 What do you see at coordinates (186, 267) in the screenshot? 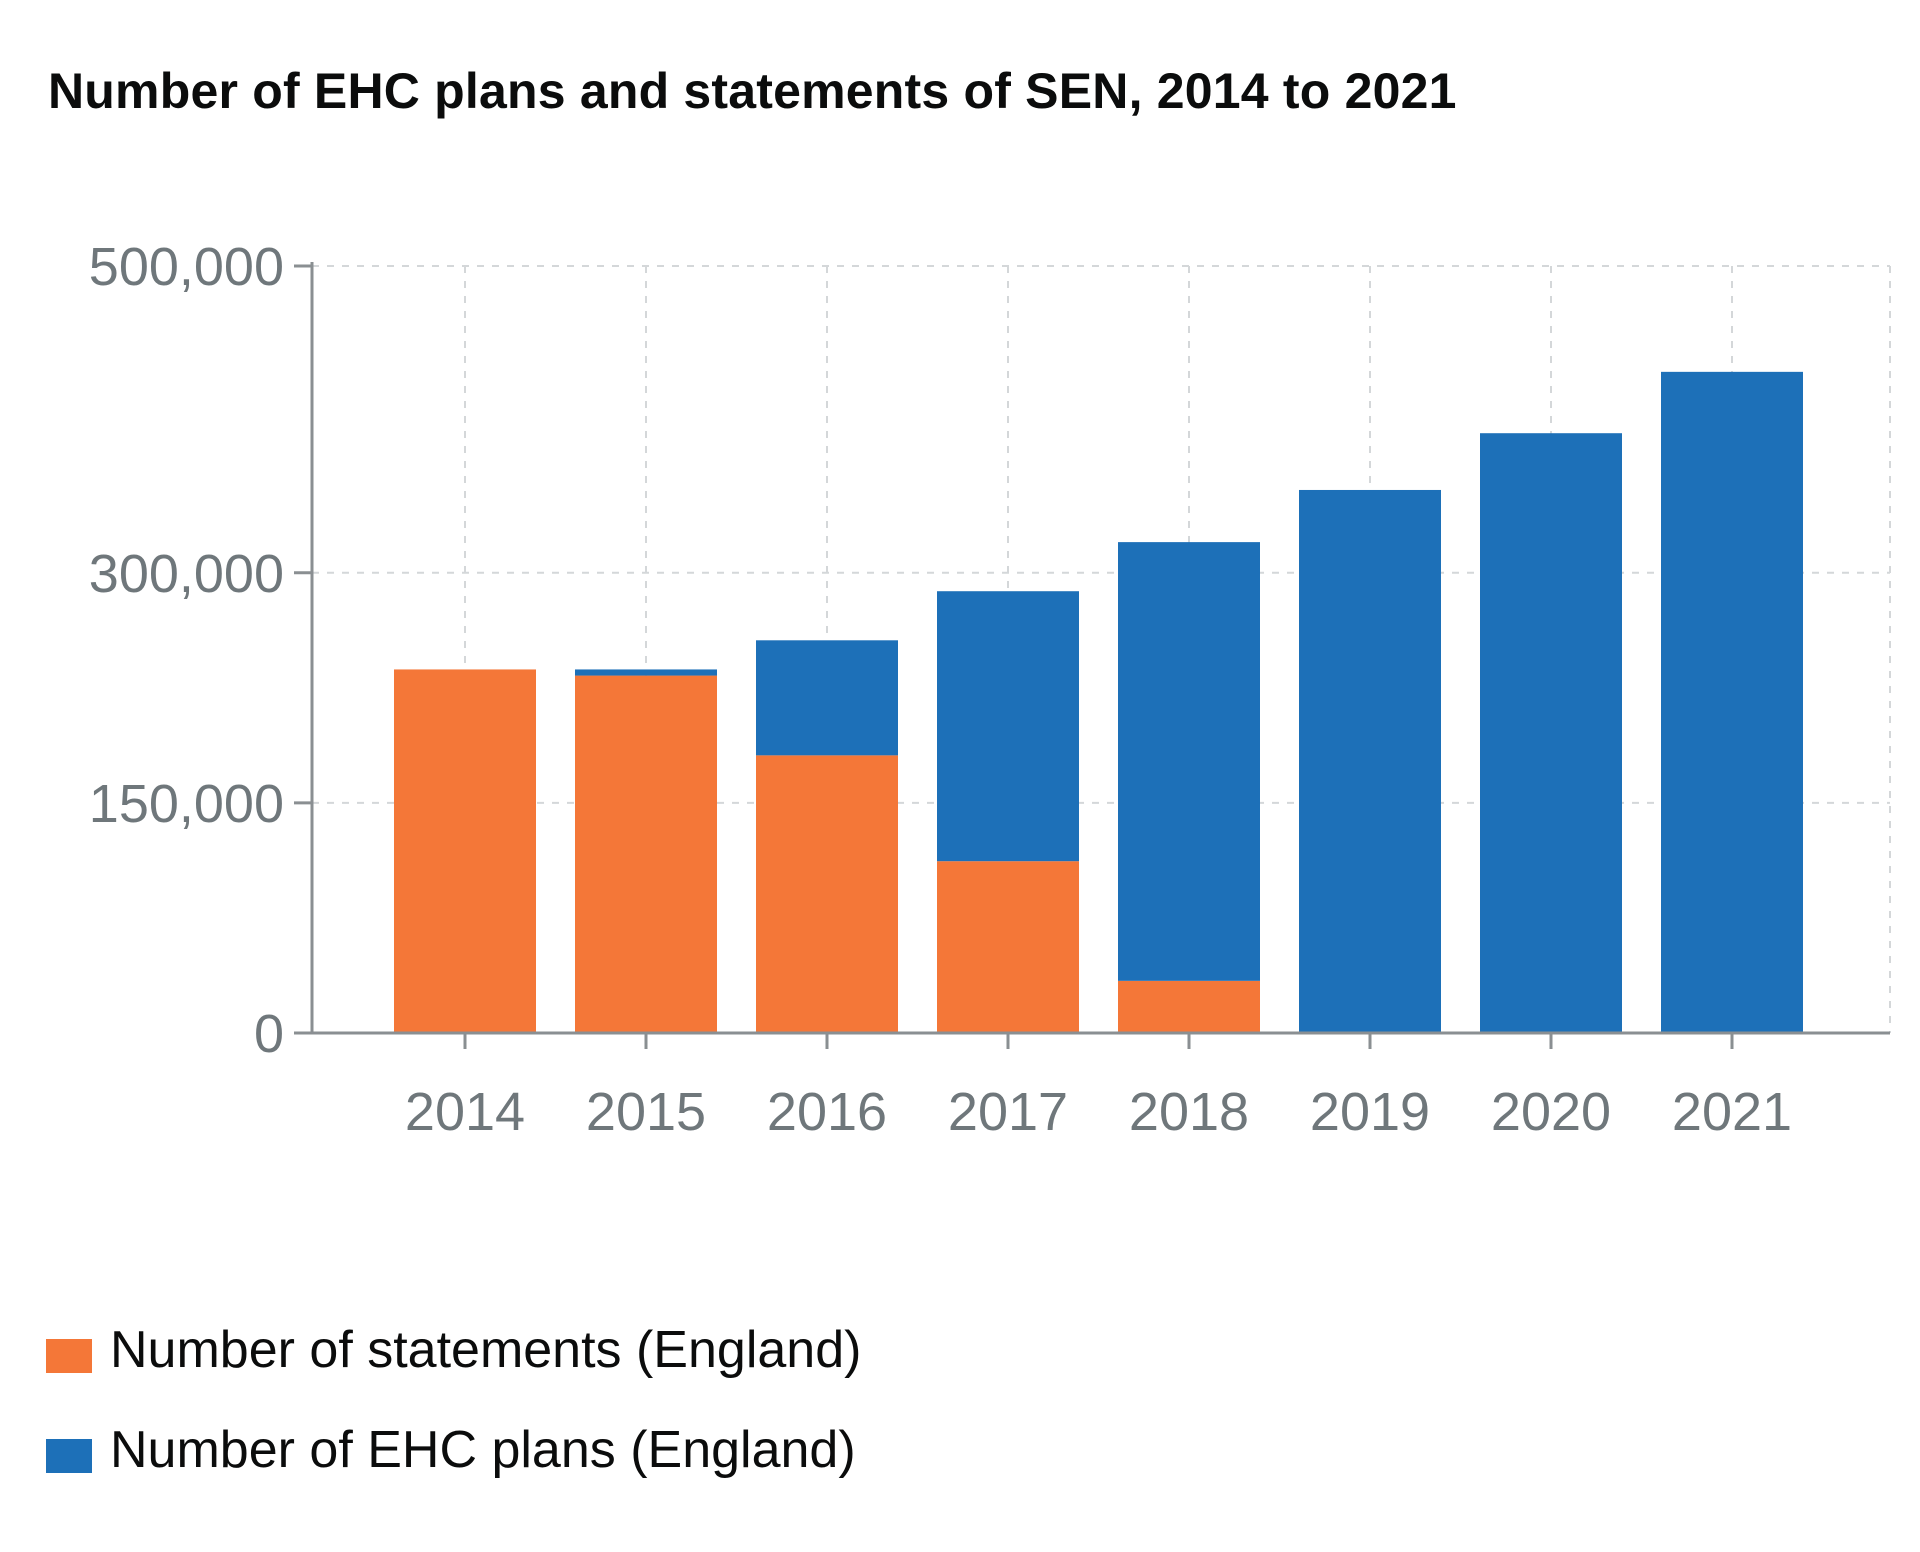
I see `y-tick-label-3: 500,000` at bounding box center [186, 267].